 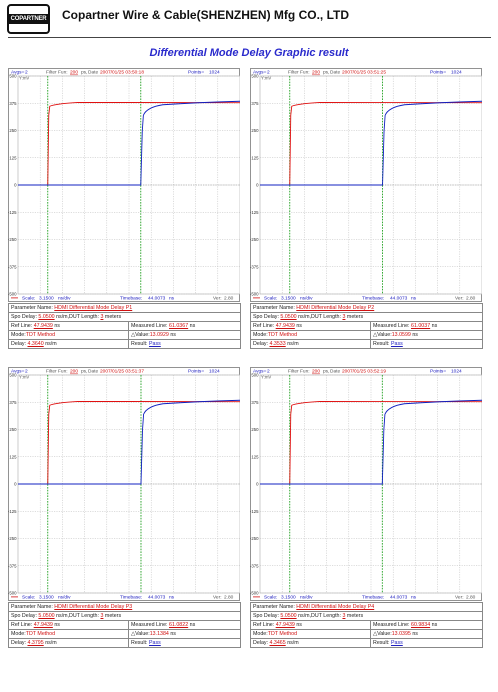 I want to click on ref-cell: Ref Line: 47.9439 ns, so click(x=68, y=326).